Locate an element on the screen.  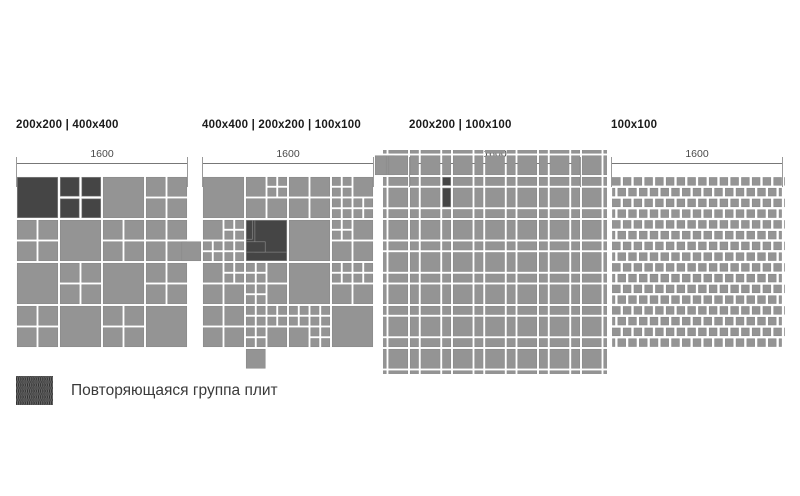
panel-title: 200x200 | 400x400 is located at coordinates (67, 125).